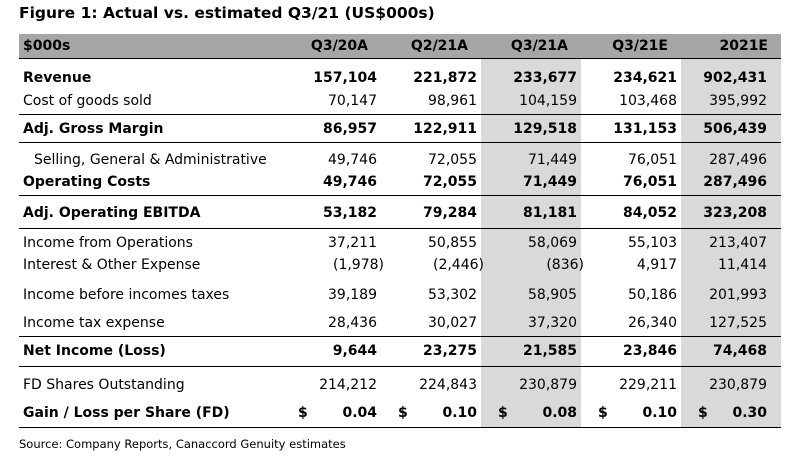  What do you see at coordinates (738, 323) in the screenshot?
I see `cell-2021e: 127,525` at bounding box center [738, 323].